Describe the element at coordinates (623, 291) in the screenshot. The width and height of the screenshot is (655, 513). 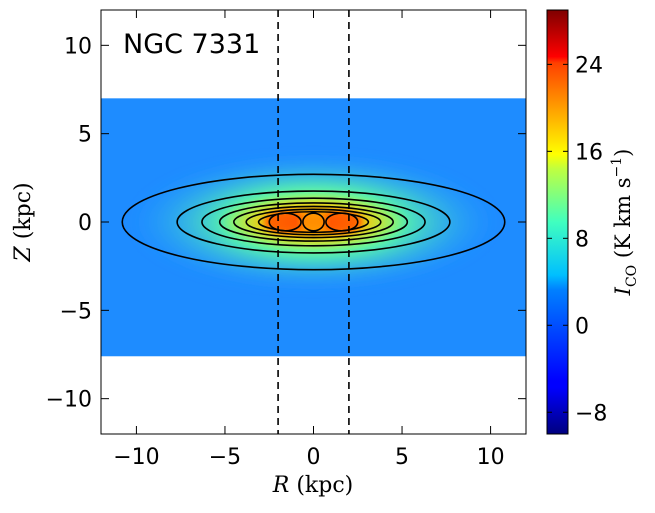
I see `colorbar-symbol: I` at that location.